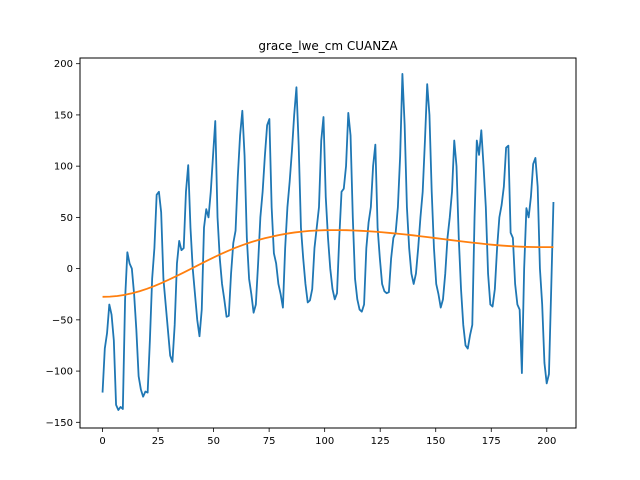 This screenshot has width=640, height=480. What do you see at coordinates (59, 372) in the screenshot?
I see `y-tick-label: −100` at bounding box center [59, 372].